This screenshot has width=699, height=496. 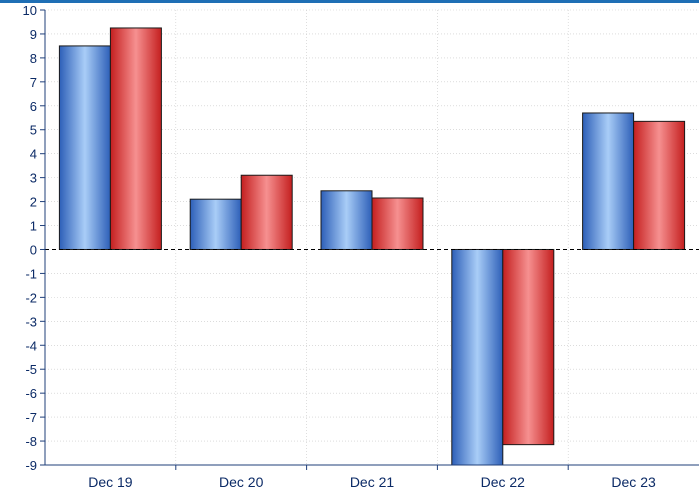 I want to click on y-tick-label: 8, so click(x=33, y=58).